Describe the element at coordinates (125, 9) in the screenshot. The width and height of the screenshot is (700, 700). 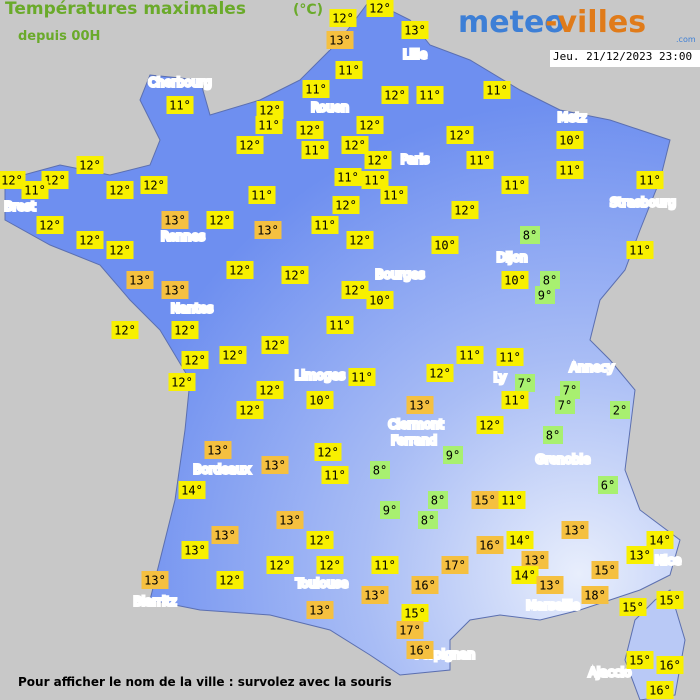
I see `title: Températures maximales` at that location.